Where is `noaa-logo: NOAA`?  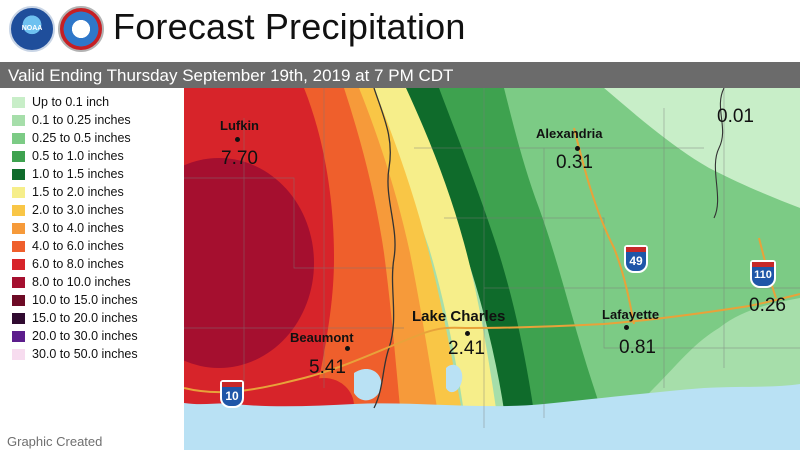 noaa-logo: NOAA is located at coordinates (32, 29).